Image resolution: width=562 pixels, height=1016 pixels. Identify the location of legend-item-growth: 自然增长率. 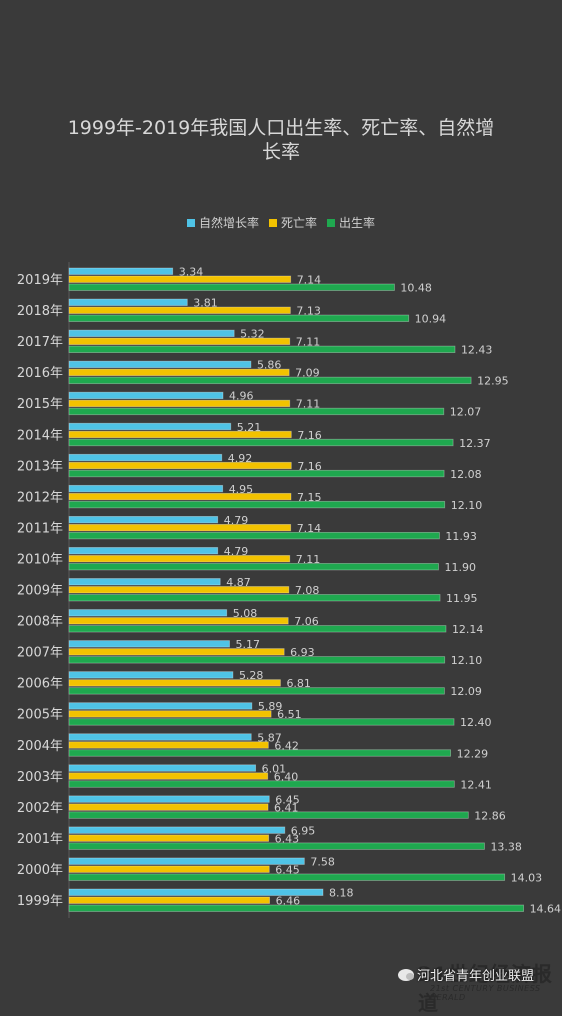
(222, 222).